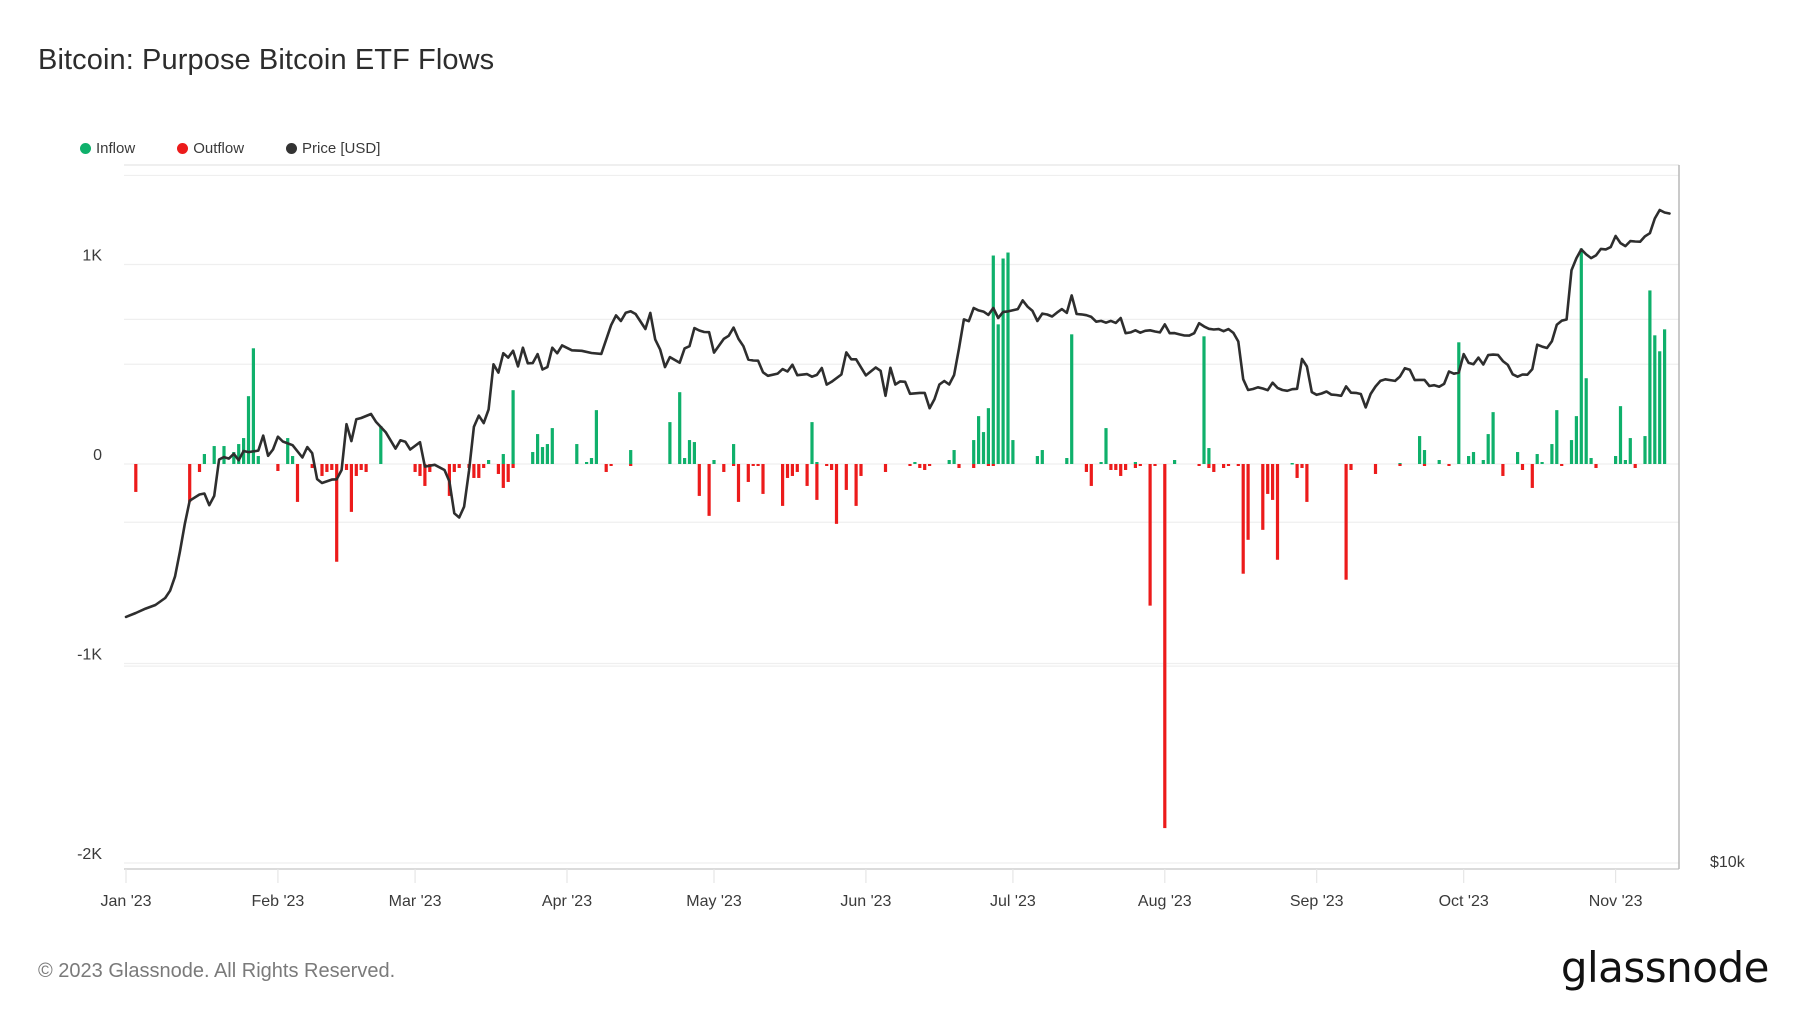 The image size is (1800, 1013). What do you see at coordinates (714, 901) in the screenshot?
I see `x-tick-label: May '23` at bounding box center [714, 901].